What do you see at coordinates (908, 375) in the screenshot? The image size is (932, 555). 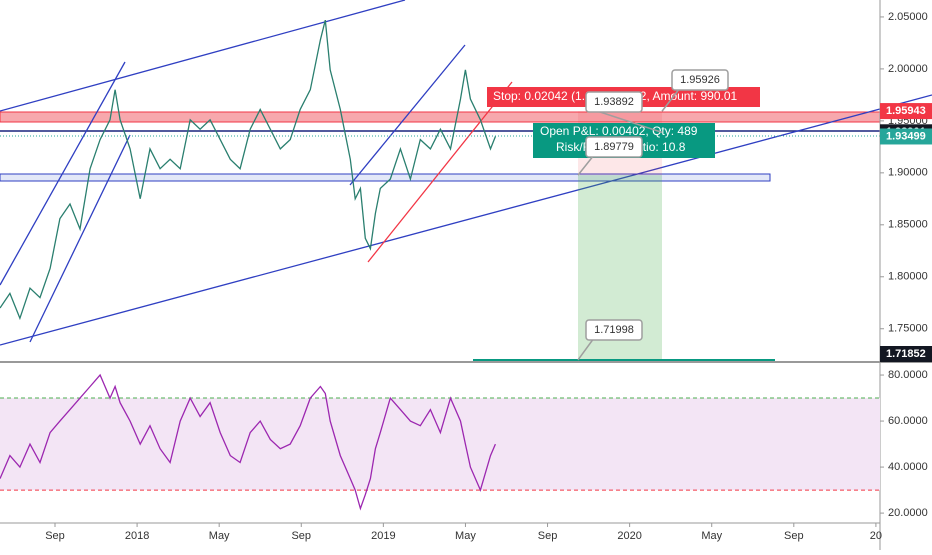 I see `y-tick-label: 80.0000` at bounding box center [908, 375].